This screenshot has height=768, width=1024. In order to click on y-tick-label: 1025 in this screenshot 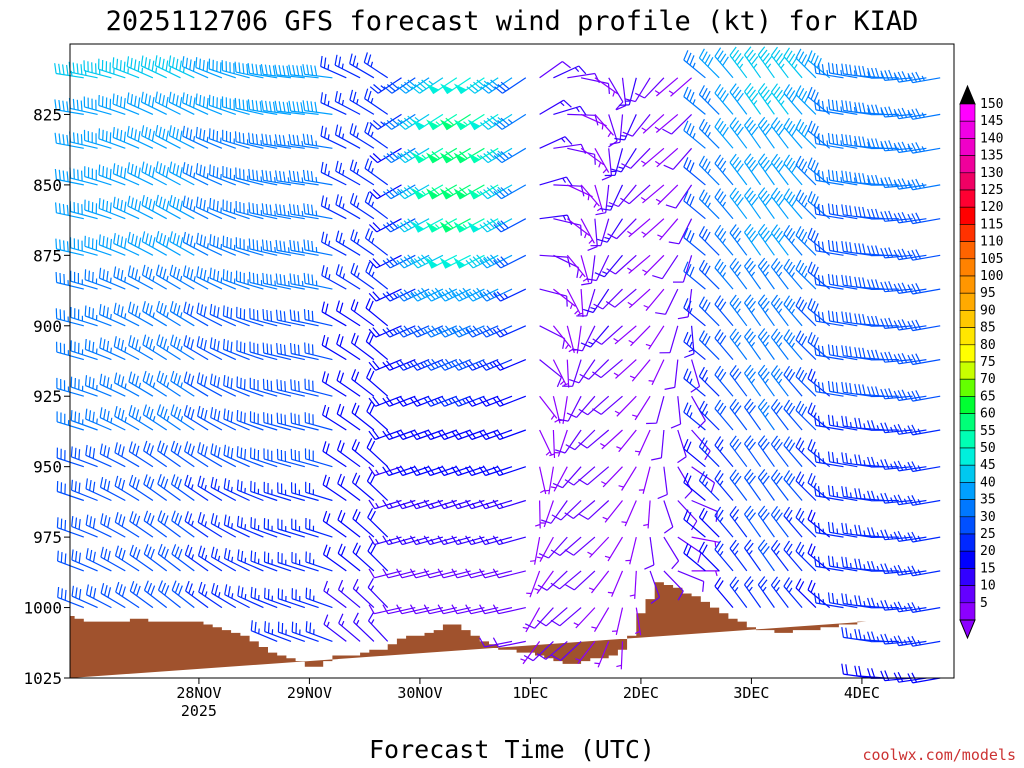, I will do `click(42, 678)`.